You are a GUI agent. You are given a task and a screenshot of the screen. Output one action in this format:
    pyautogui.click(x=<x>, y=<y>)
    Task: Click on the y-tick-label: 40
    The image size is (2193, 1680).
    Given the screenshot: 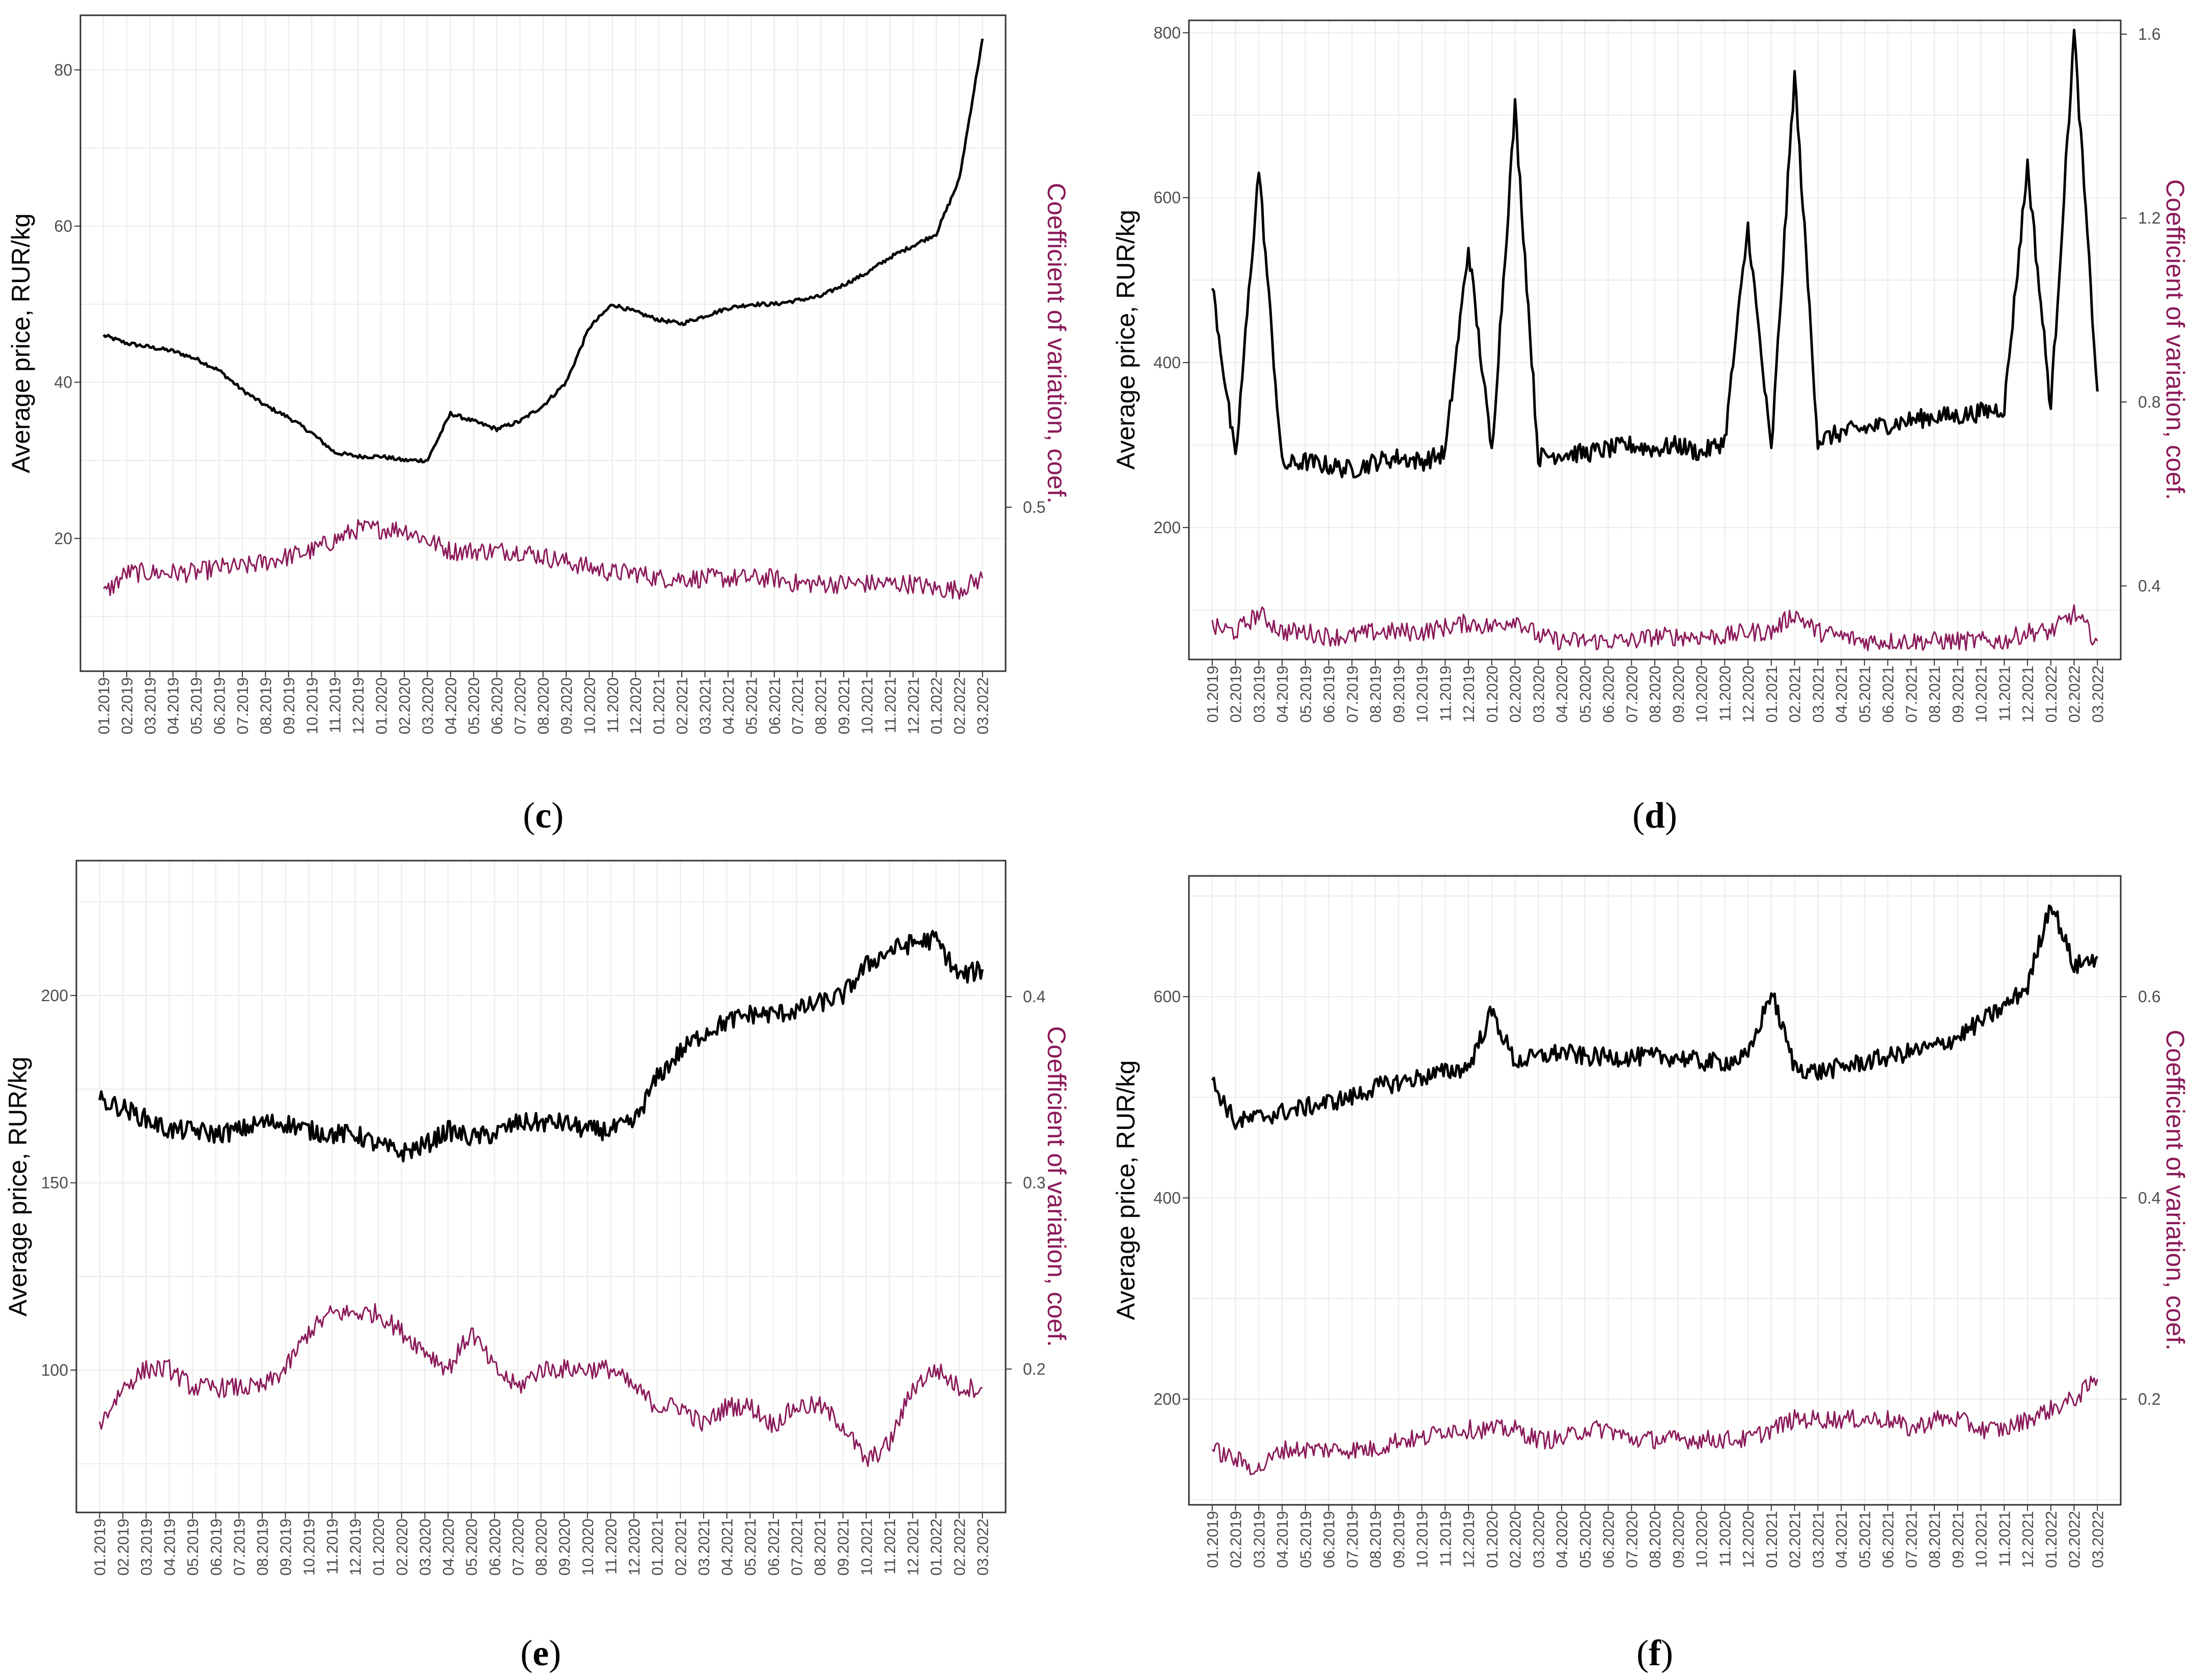 What is the action you would take?
    pyautogui.click(x=63, y=382)
    